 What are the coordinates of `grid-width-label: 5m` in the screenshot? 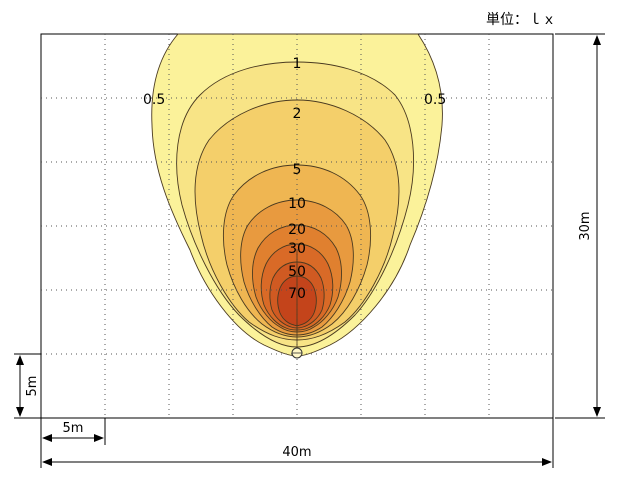 It's located at (73, 428).